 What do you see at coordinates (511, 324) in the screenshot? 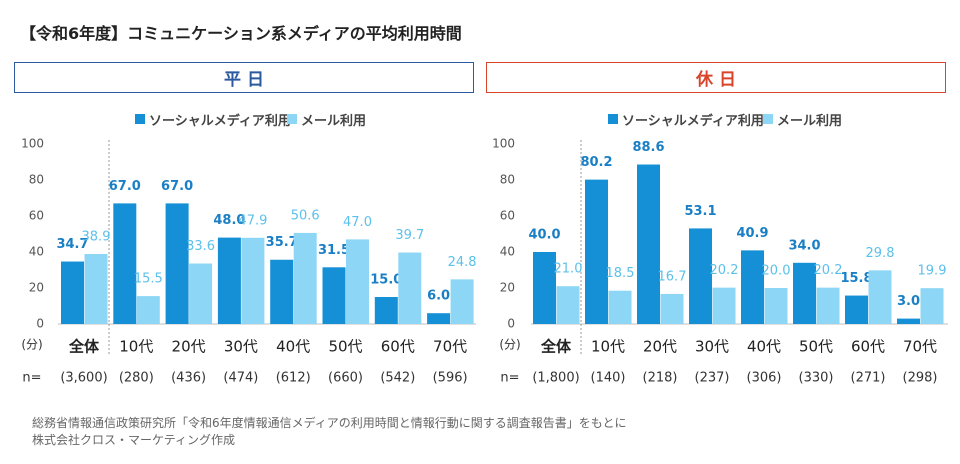
I see `y-tick-label: 0` at bounding box center [511, 324].